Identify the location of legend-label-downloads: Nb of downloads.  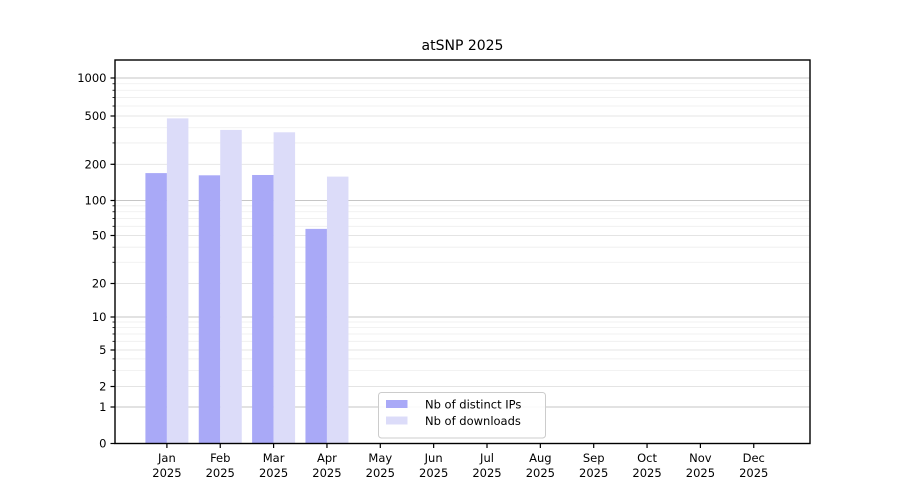
(473, 421).